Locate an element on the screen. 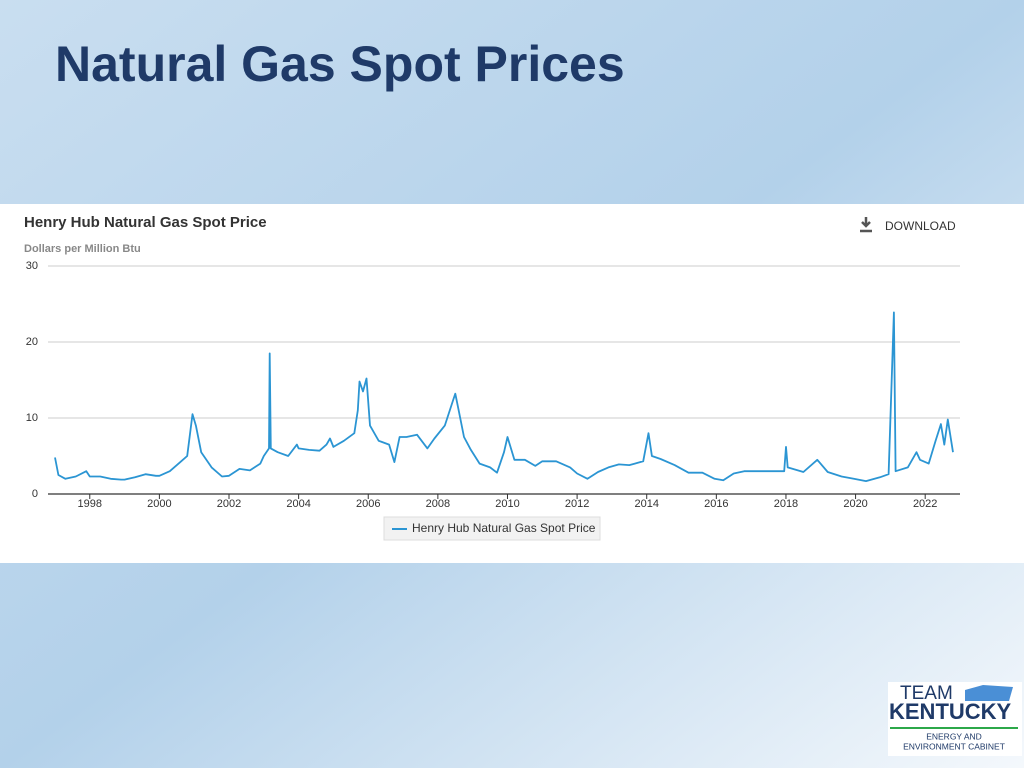  legend-label: Henry Hub Natural Gas Spot Price is located at coordinates (504, 528).